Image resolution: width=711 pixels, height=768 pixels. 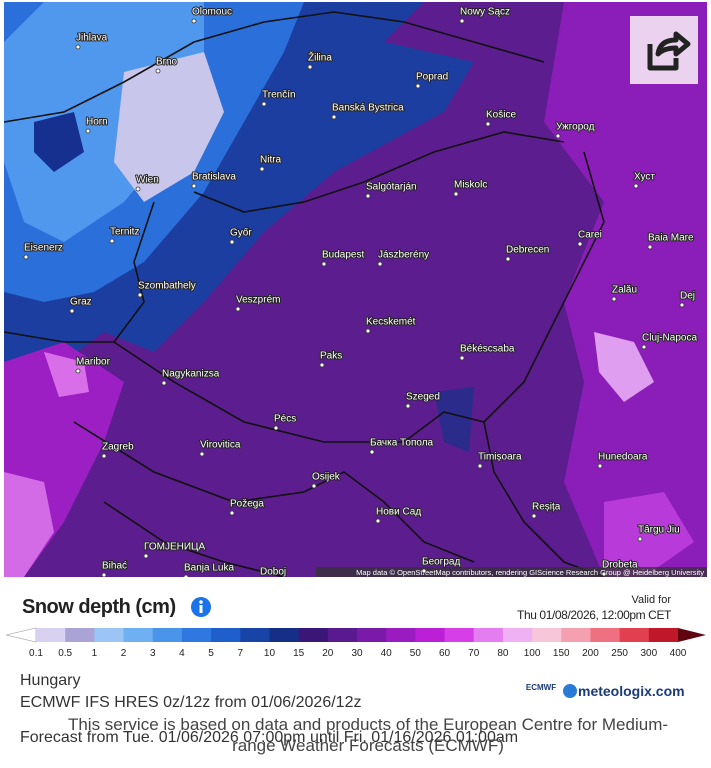 What do you see at coordinates (43, 248) in the screenshot?
I see `city-label: Eisenerz` at bounding box center [43, 248].